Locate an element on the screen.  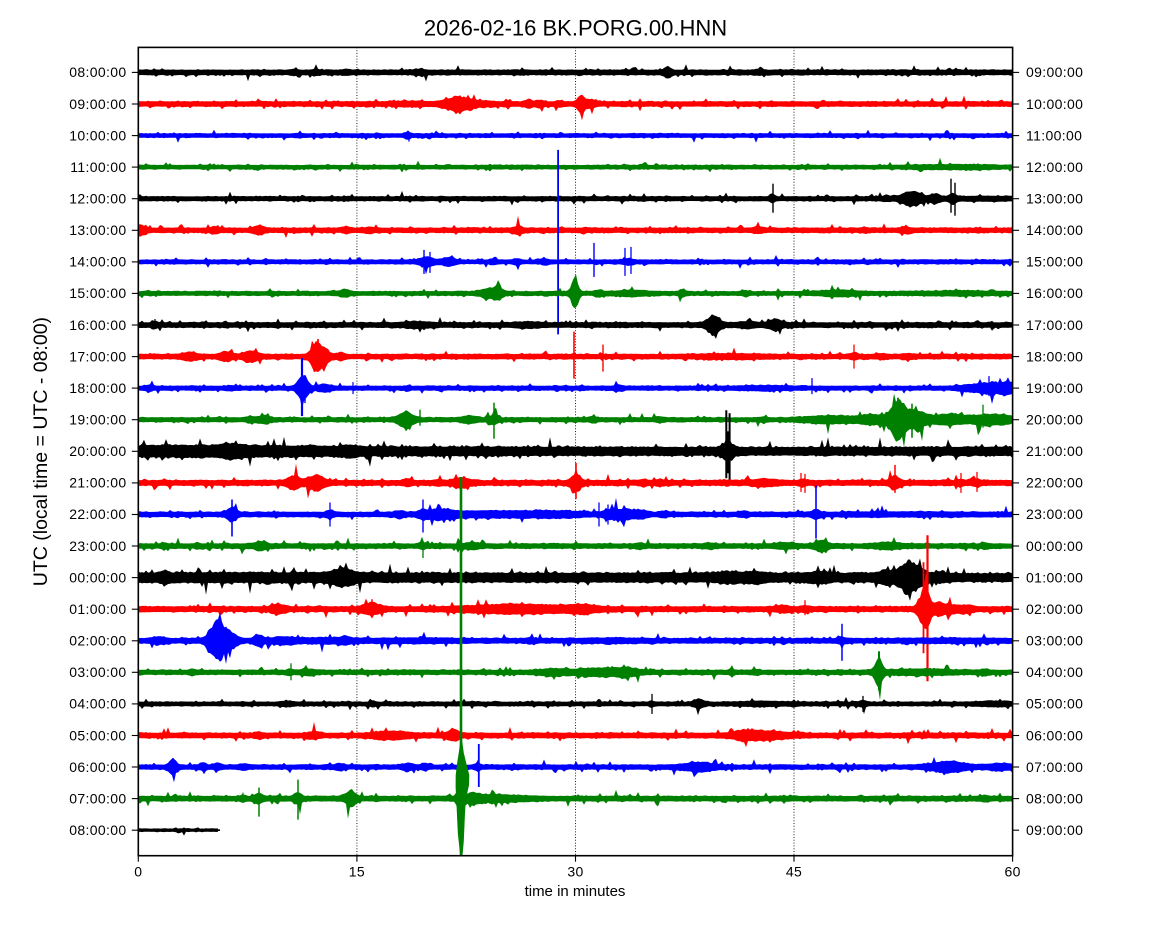
svg-text: UTC (local time = UTC - 08:00) is located at coordinates (41, 451).